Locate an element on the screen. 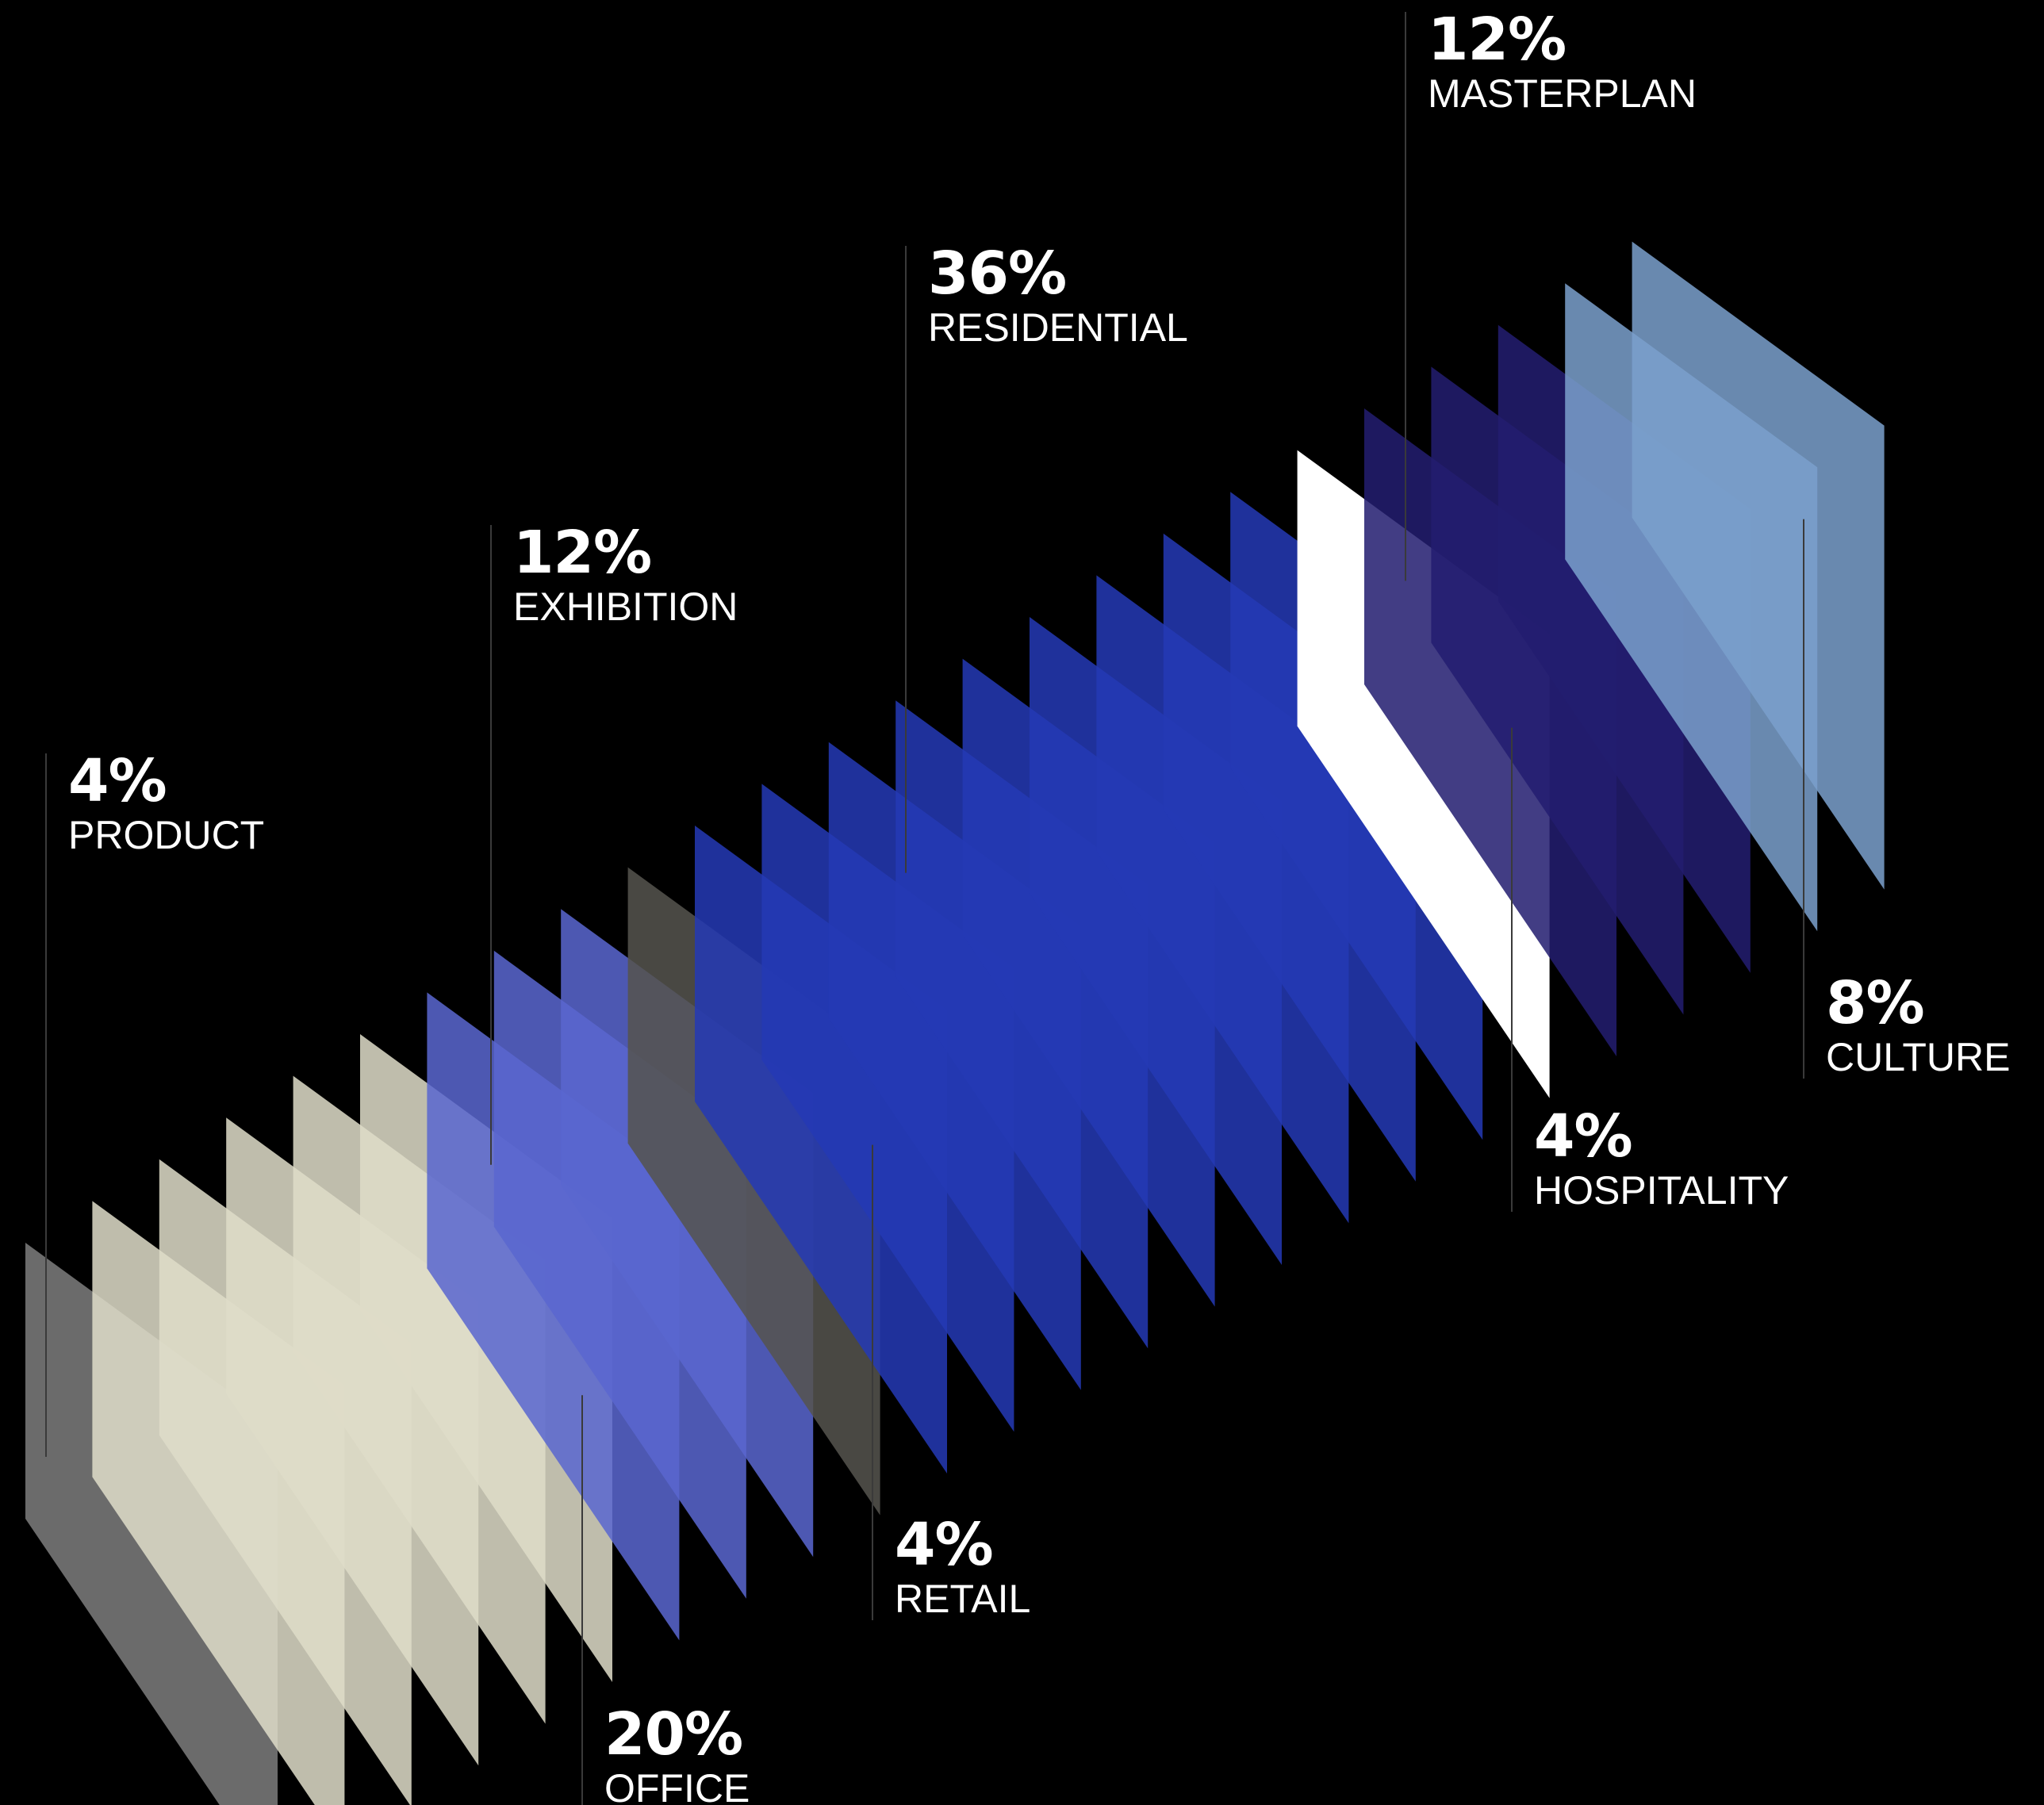  category-label-office: OFFICE is located at coordinates (677, 1785).